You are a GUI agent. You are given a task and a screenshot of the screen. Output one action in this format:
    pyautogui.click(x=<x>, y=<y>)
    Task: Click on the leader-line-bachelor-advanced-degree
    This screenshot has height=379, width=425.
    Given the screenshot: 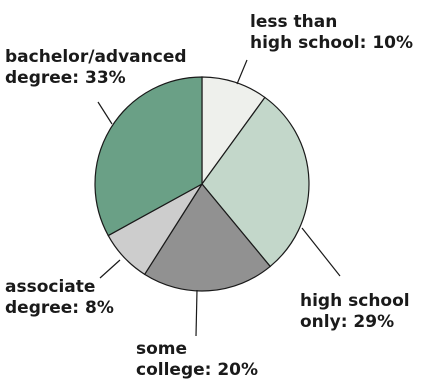 What is the action you would take?
    pyautogui.click(x=105, y=113)
    